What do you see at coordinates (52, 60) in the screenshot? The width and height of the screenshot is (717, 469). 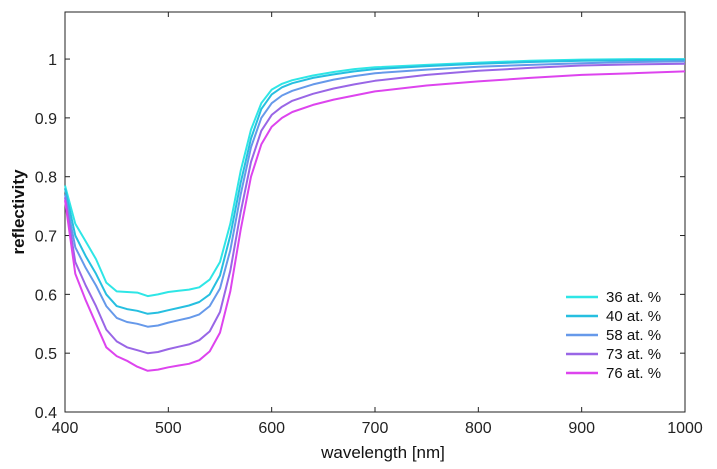 I see `y-tick-label: 1` at bounding box center [52, 60].